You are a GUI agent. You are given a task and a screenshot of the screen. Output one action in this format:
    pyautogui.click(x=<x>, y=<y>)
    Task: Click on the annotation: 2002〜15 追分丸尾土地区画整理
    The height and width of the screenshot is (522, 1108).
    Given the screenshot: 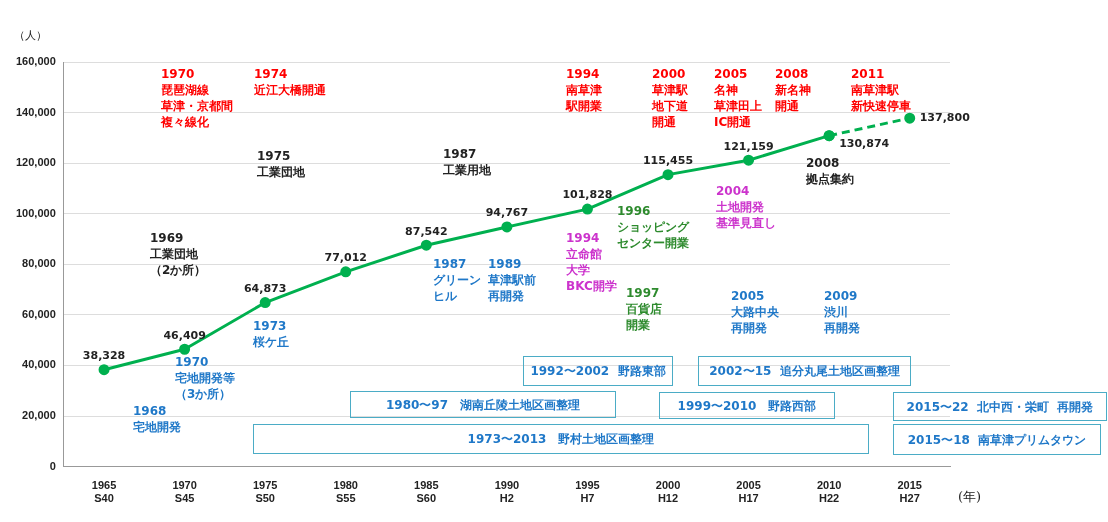 What is the action you would take?
    pyautogui.click(x=804, y=371)
    